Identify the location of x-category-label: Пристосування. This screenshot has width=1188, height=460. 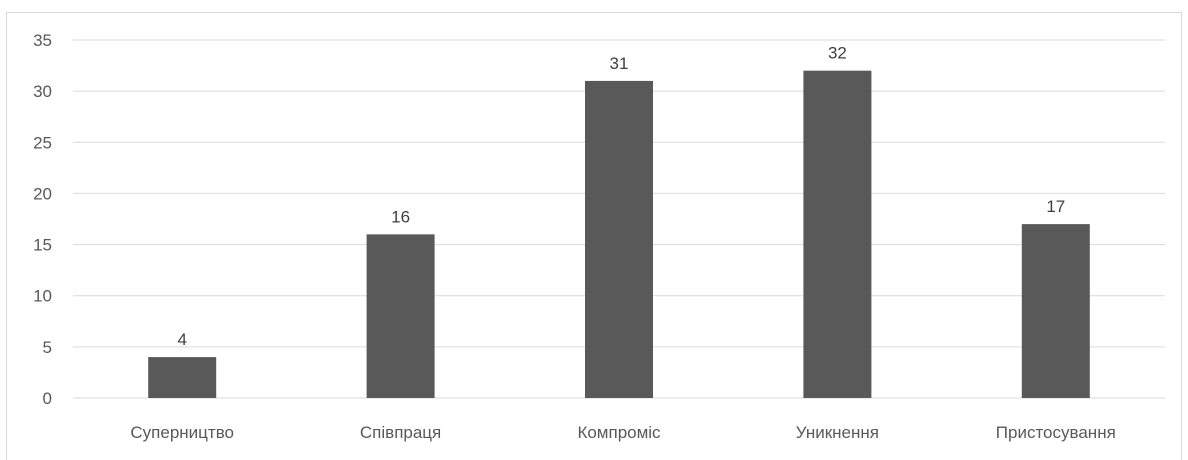
(1056, 432).